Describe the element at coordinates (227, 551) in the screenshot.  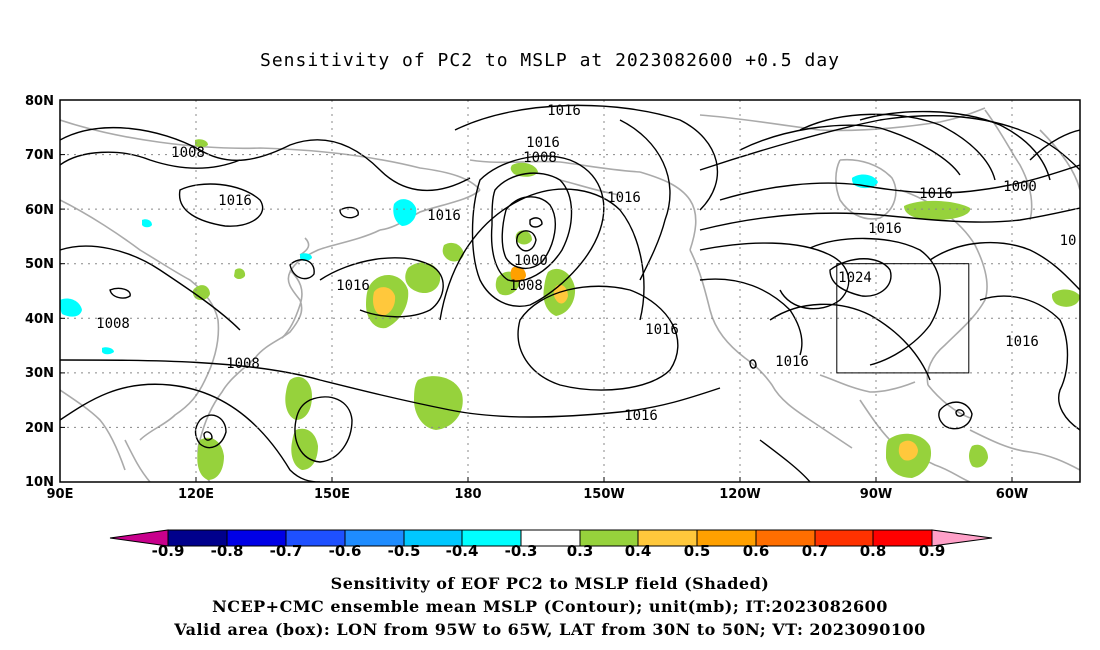
I see `colorbar-label: -0.8` at that location.